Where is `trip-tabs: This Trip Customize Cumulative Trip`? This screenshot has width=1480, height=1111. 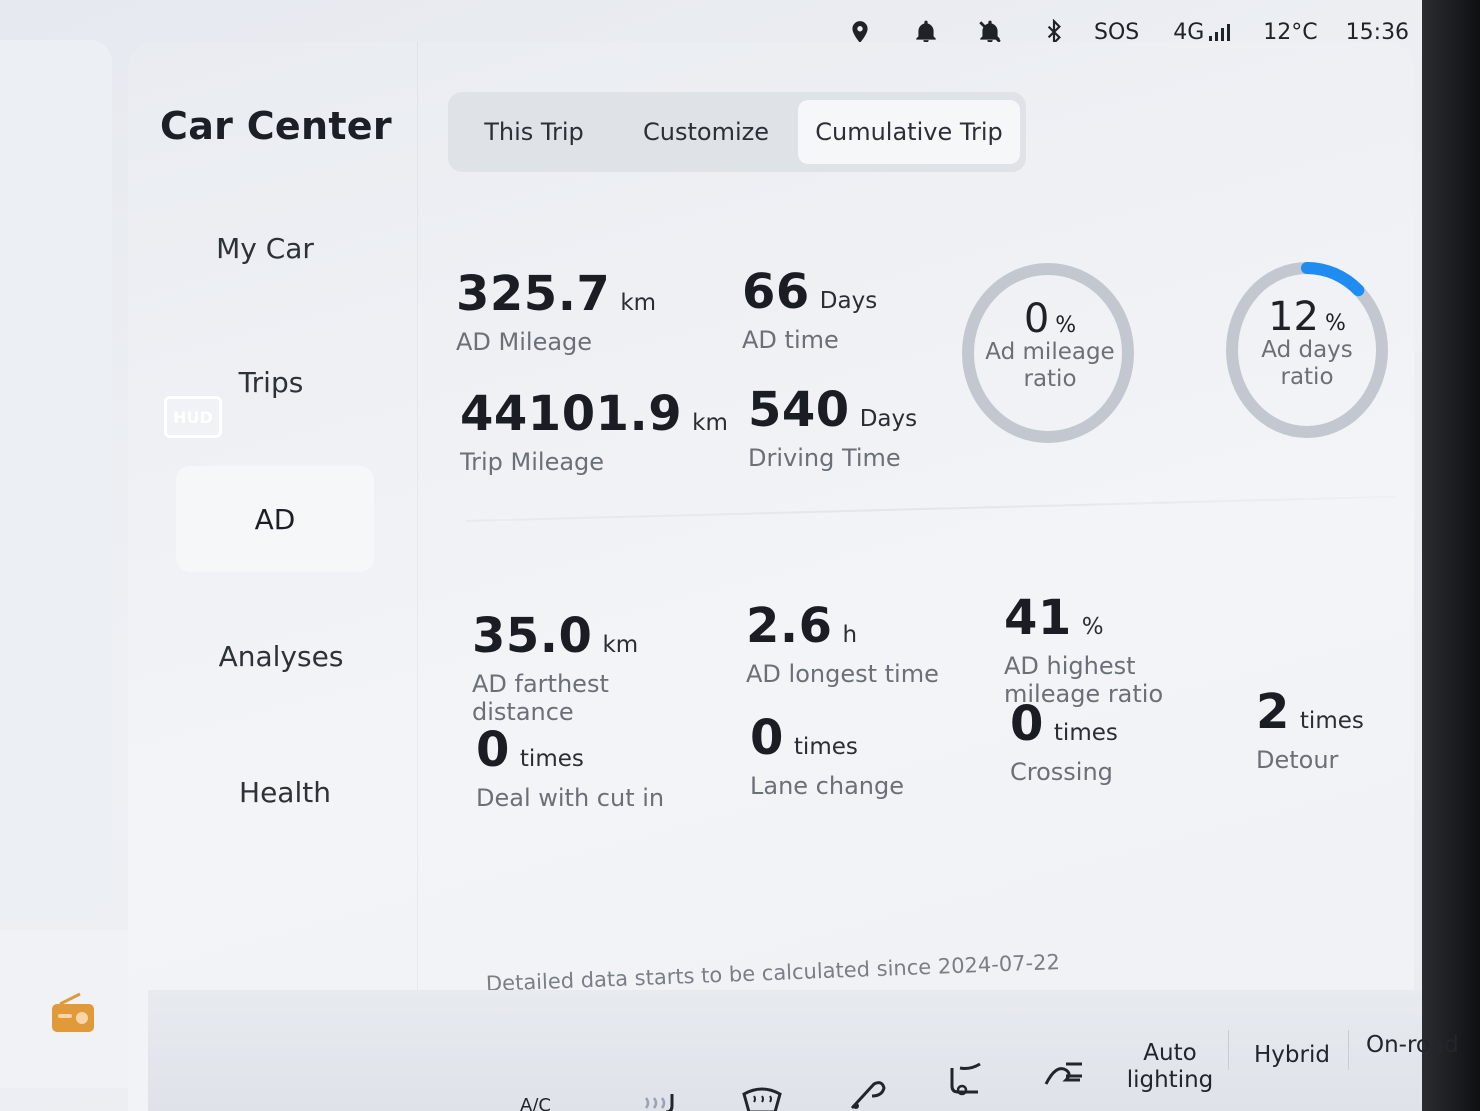
trip-tabs: This Trip Customize Cumulative Trip is located at coordinates (737, 132).